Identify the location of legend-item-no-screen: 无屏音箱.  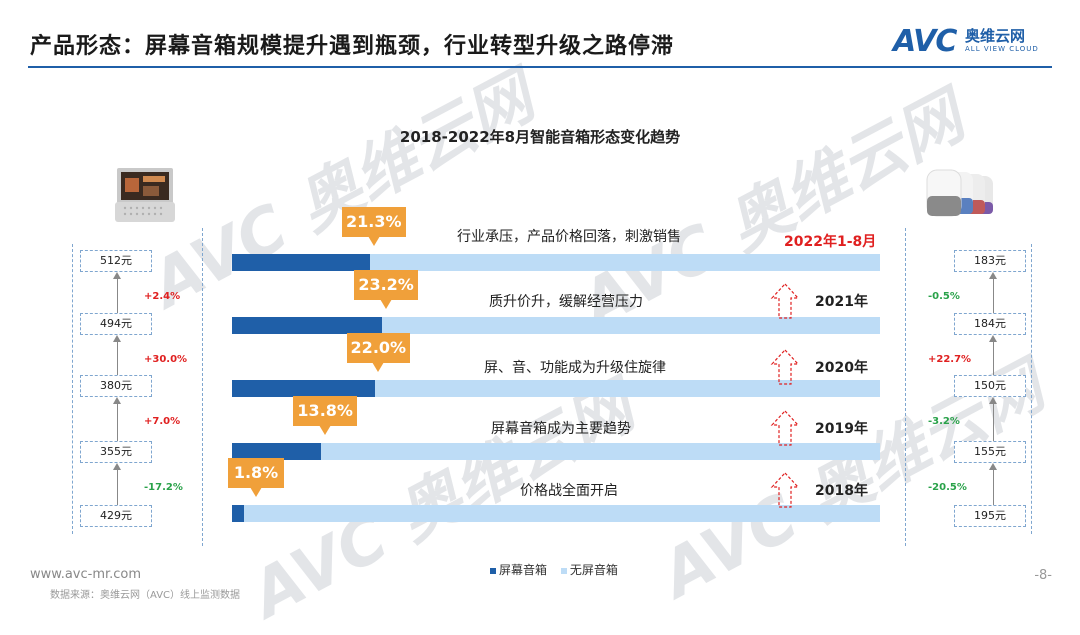
(589, 569).